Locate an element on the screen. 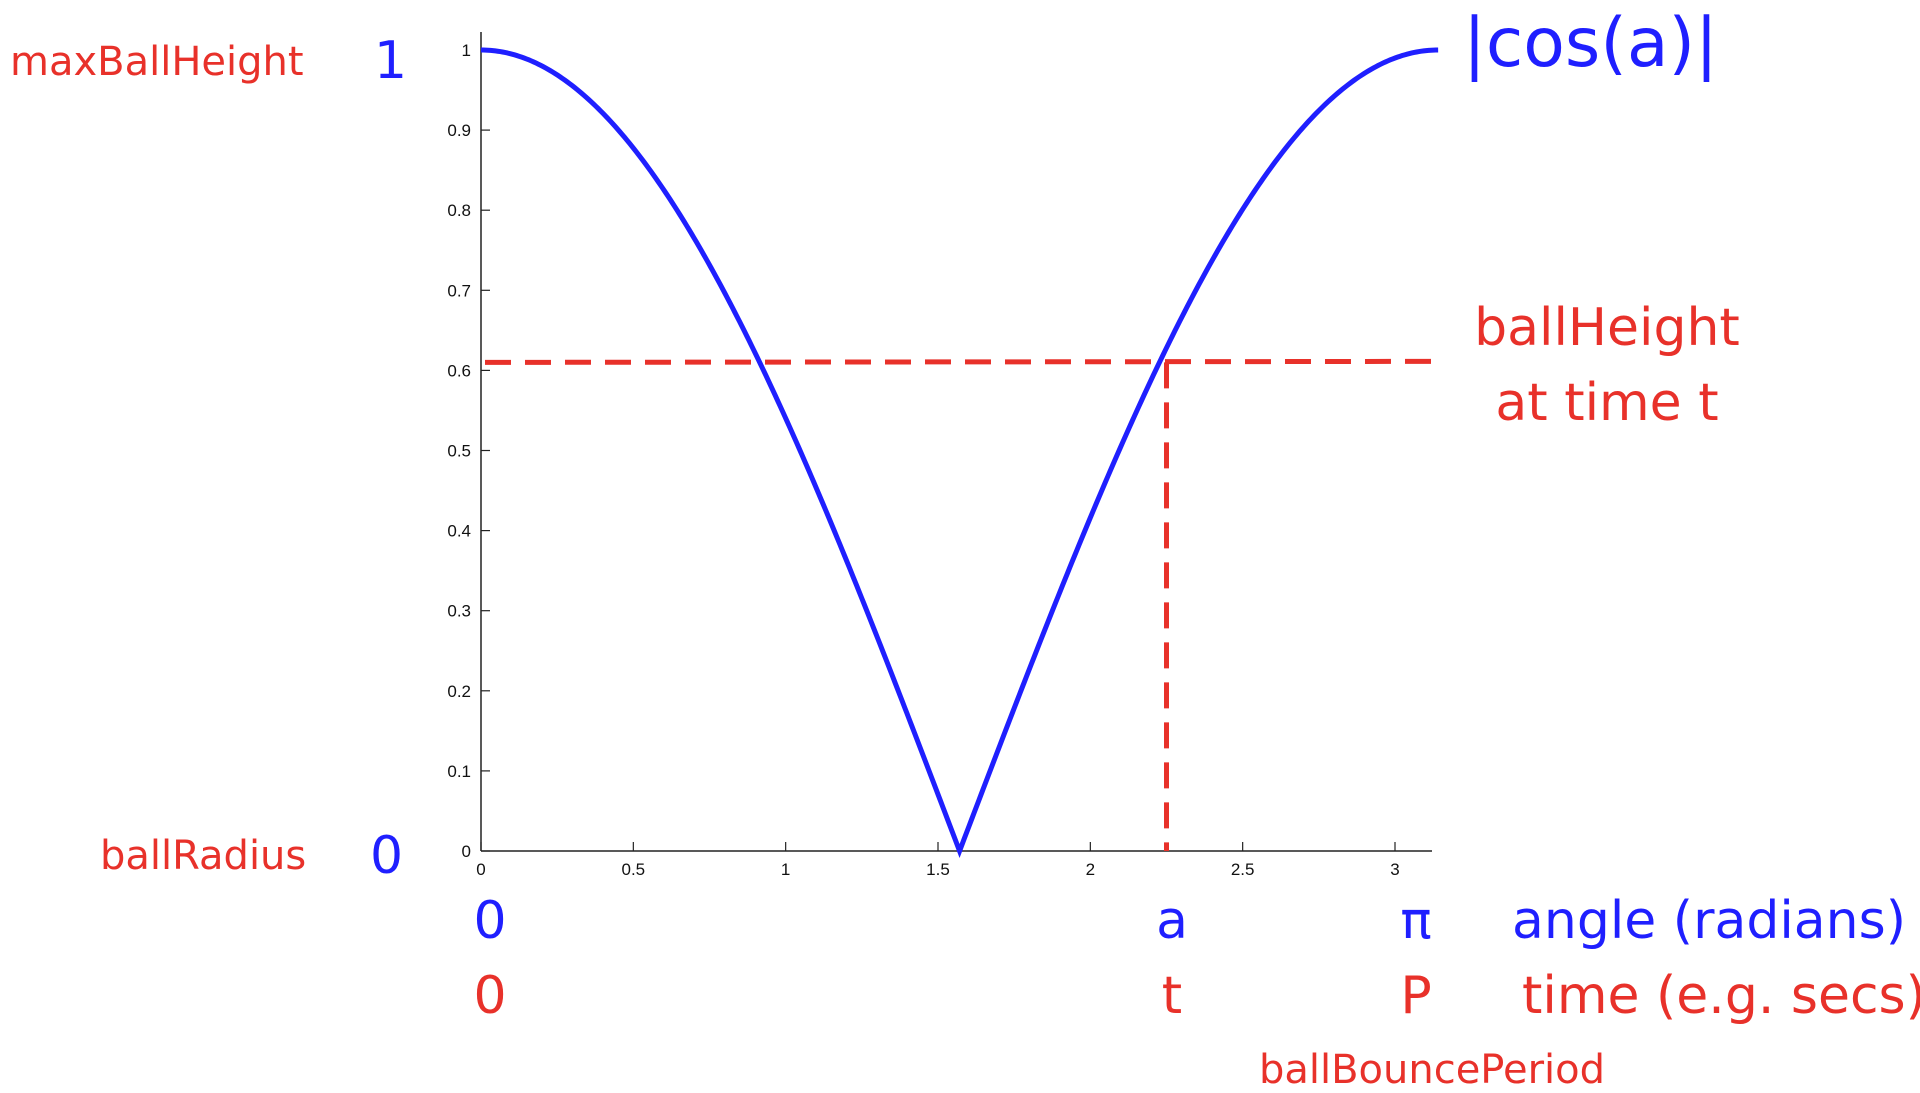 The width and height of the screenshot is (1920, 1093). period-label: ballBouncePeriod is located at coordinates (1432, 1070).